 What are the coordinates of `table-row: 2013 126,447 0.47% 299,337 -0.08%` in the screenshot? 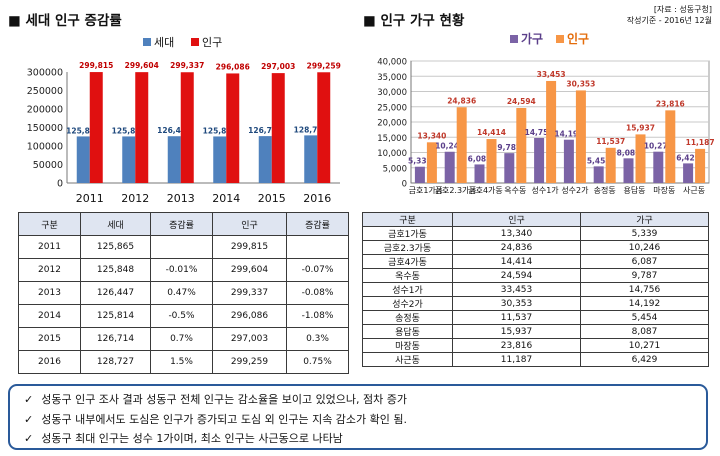 It's located at (183, 293).